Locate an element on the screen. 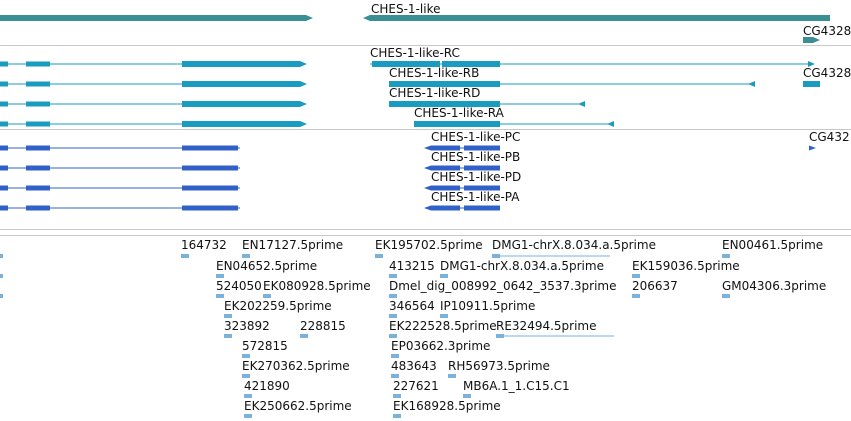  est-label: 413215 is located at coordinates (412, 266).